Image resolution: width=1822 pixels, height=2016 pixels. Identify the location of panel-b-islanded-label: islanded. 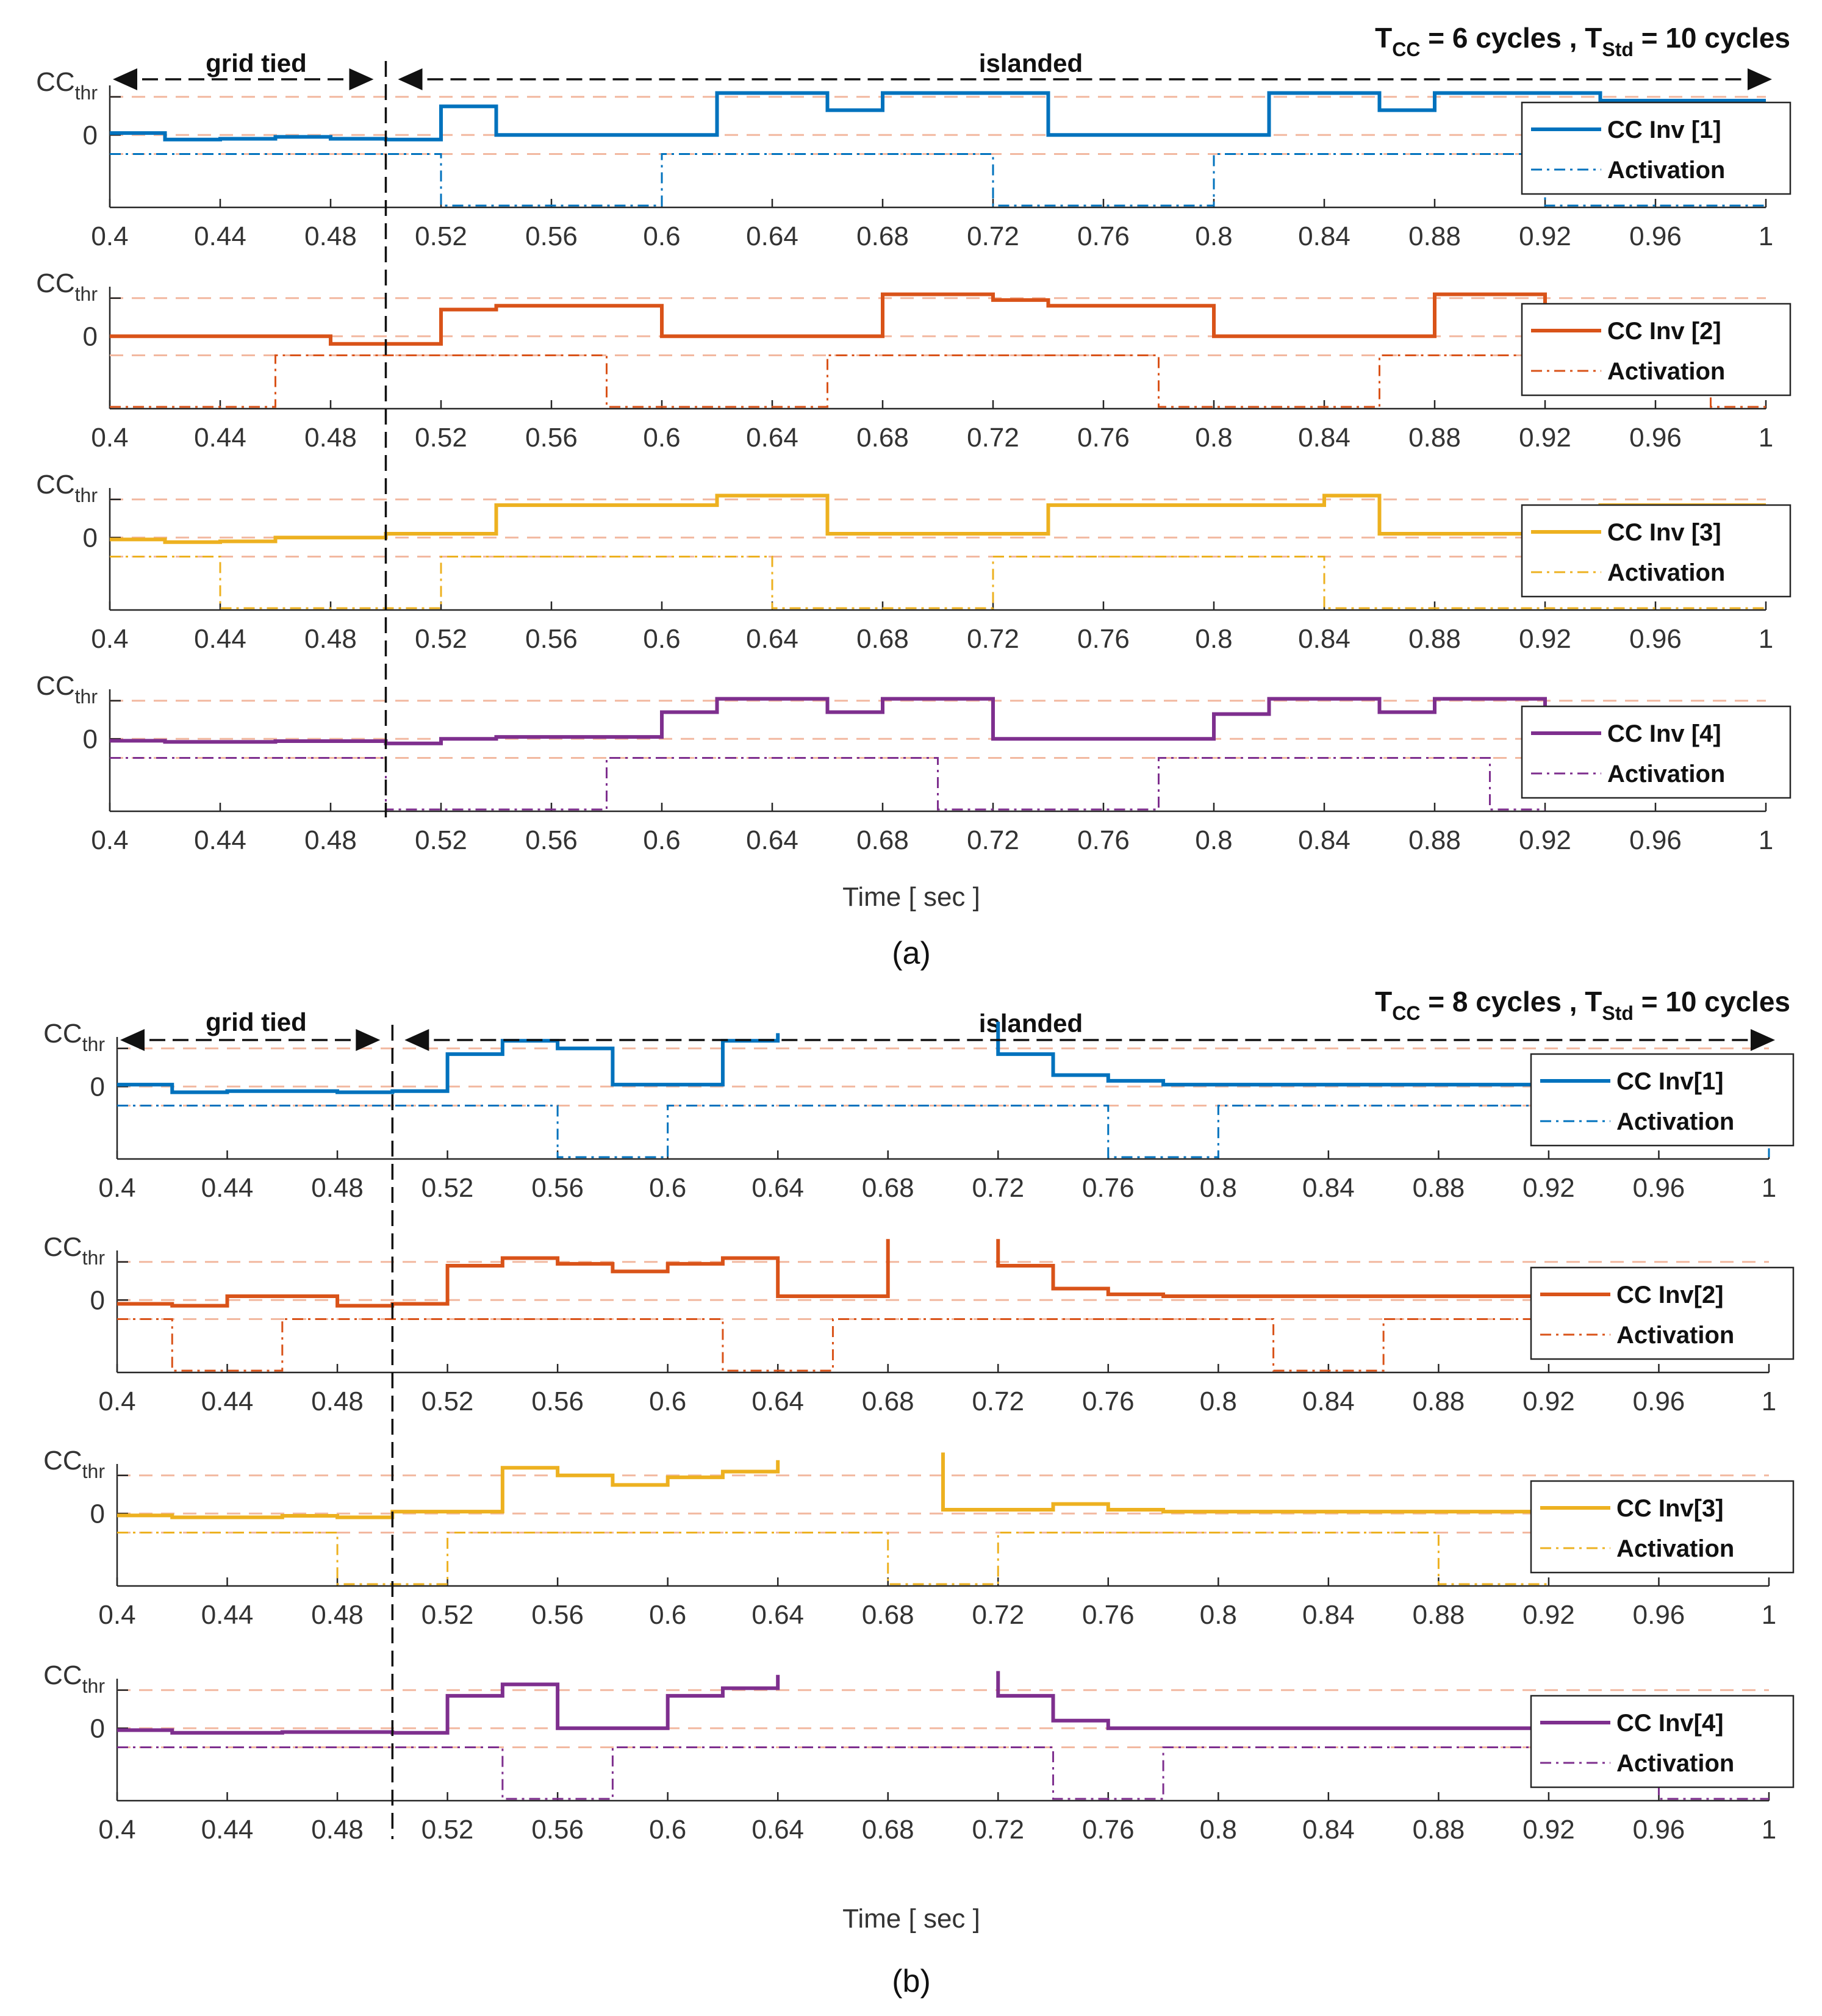
(1031, 1023).